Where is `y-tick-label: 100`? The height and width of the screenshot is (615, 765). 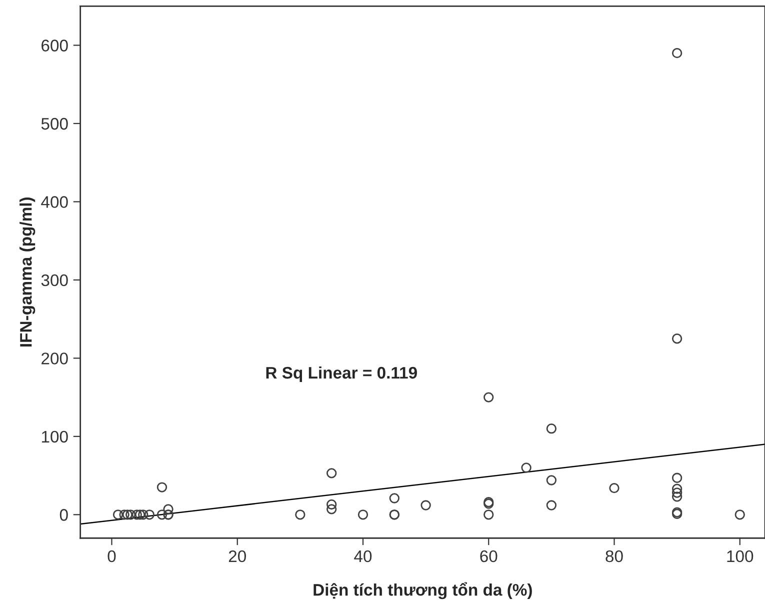
y-tick-label: 100 is located at coordinates (55, 436).